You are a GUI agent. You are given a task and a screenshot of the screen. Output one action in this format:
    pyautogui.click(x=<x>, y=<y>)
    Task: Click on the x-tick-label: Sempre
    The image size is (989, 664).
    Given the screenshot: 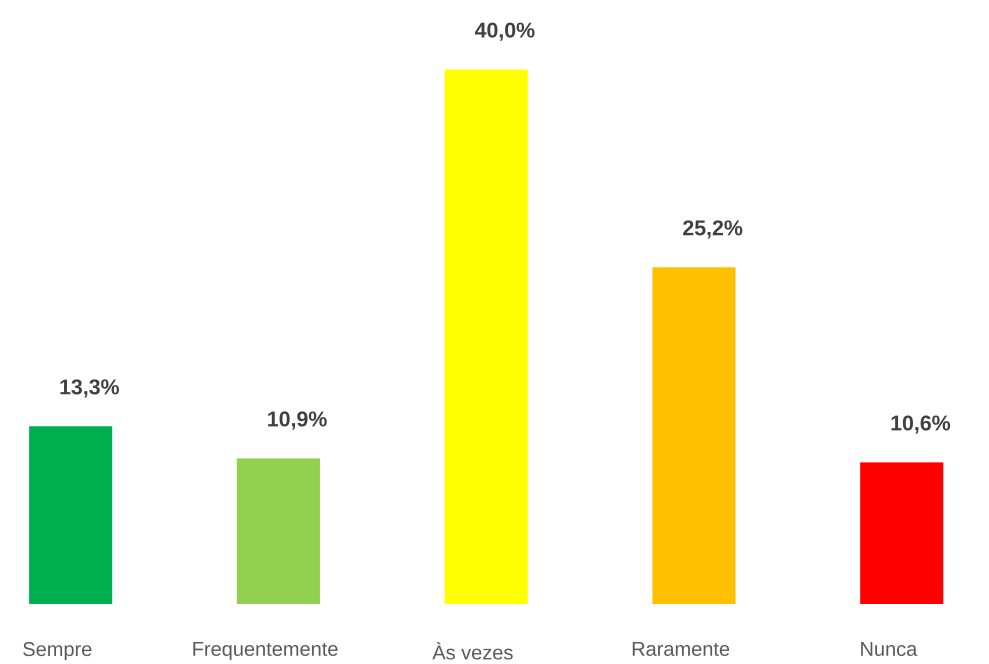 What is the action you would take?
    pyautogui.click(x=57, y=651)
    